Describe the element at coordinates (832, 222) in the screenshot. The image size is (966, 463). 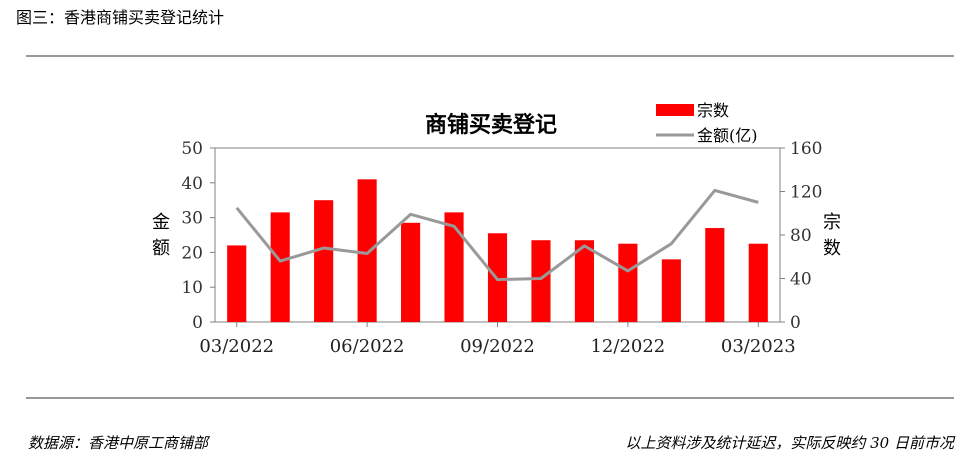
I see `y-right-label-char: 宗` at that location.